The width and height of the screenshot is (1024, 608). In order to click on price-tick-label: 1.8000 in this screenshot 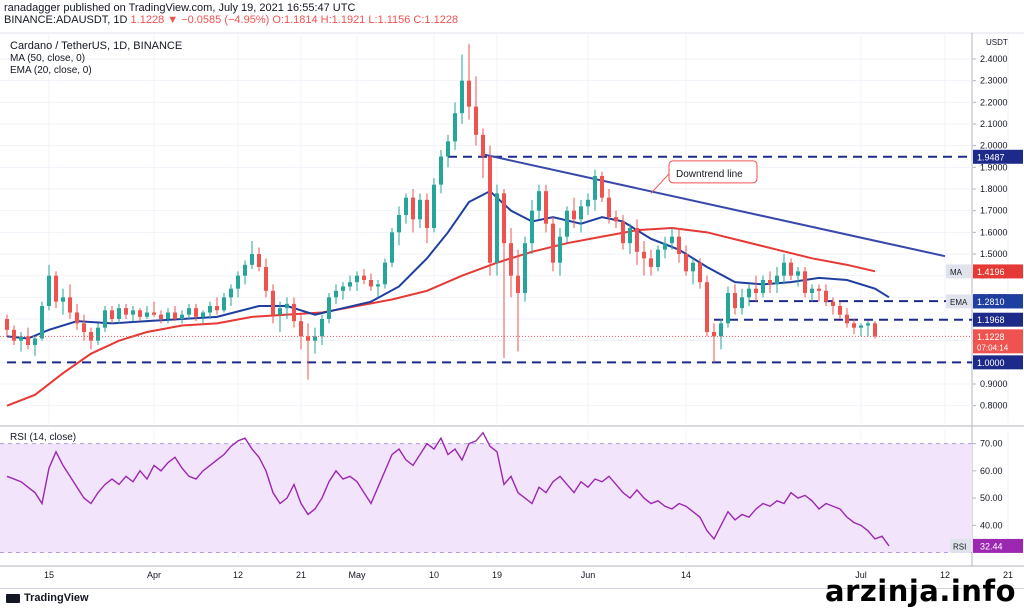, I will do `click(994, 189)`.